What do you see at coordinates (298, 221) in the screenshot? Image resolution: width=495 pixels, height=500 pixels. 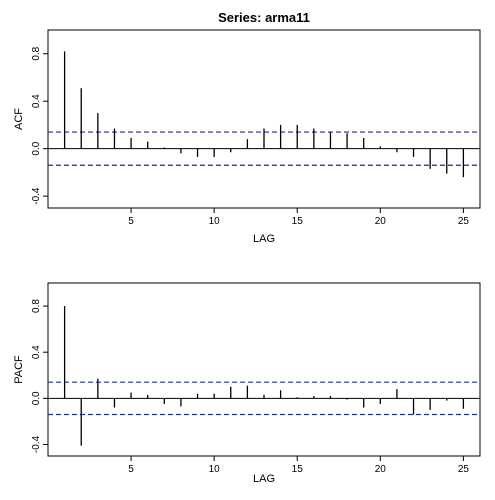 I see `acf-x-tick-label-15: 15` at bounding box center [298, 221].